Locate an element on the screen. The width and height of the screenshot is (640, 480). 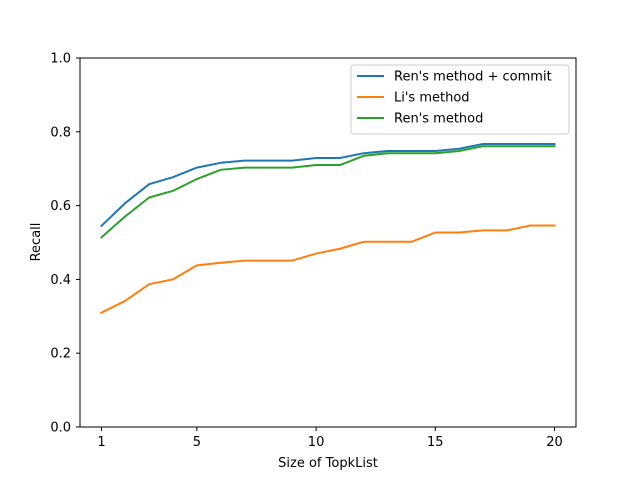
legend-label-1: Ren's method + commit is located at coordinates (473, 77).